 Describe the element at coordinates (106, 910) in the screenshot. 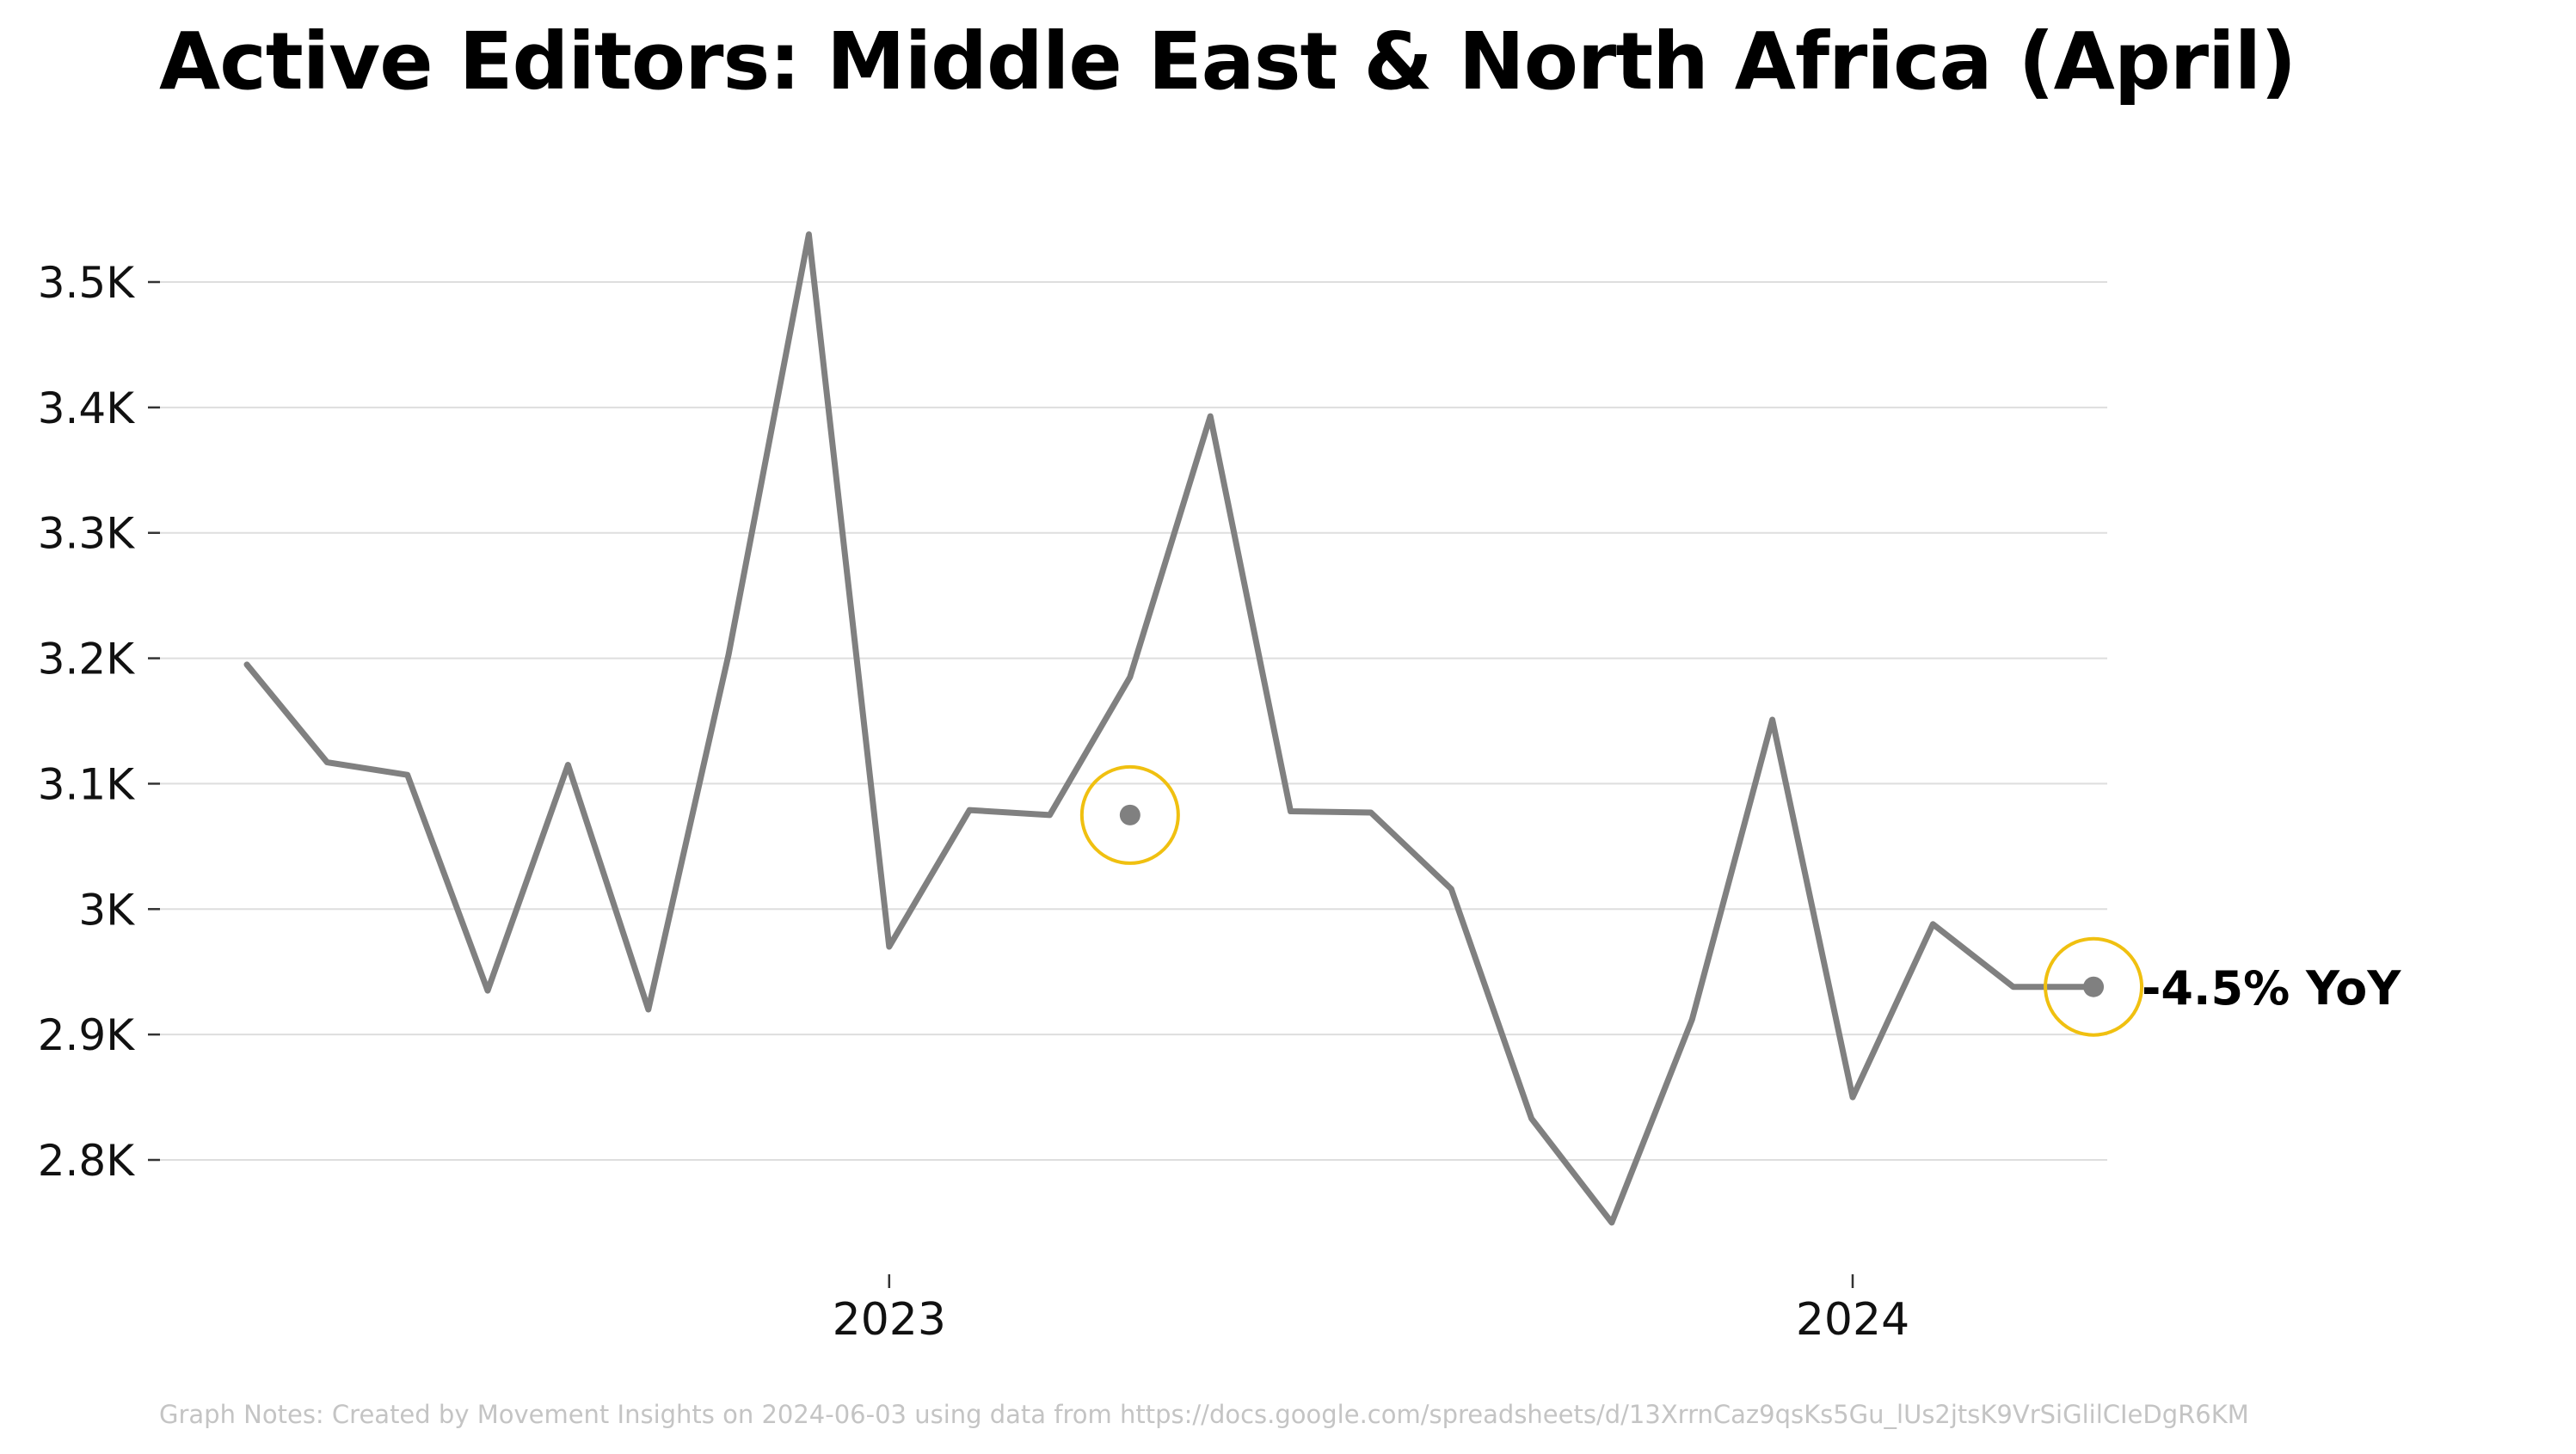

I see `y-tick-label: 3K` at that location.